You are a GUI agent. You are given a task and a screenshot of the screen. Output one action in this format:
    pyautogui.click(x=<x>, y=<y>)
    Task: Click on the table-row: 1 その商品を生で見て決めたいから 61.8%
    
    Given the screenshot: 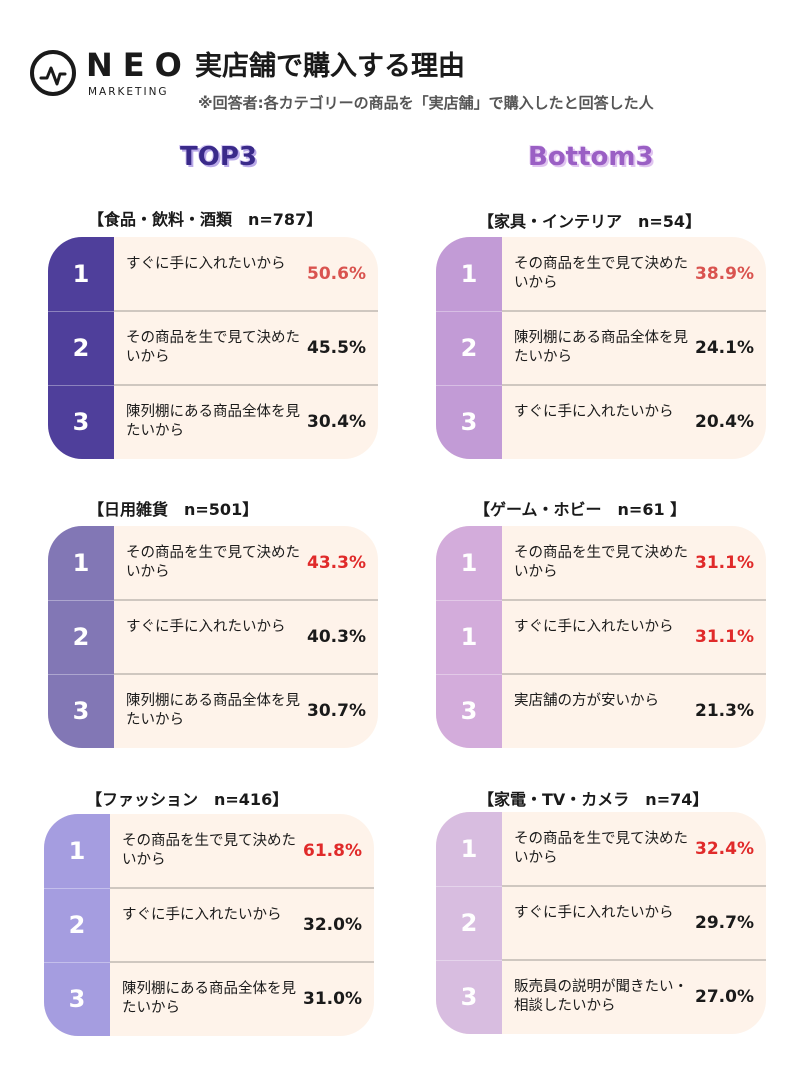 What is the action you would take?
    pyautogui.click(x=209, y=851)
    